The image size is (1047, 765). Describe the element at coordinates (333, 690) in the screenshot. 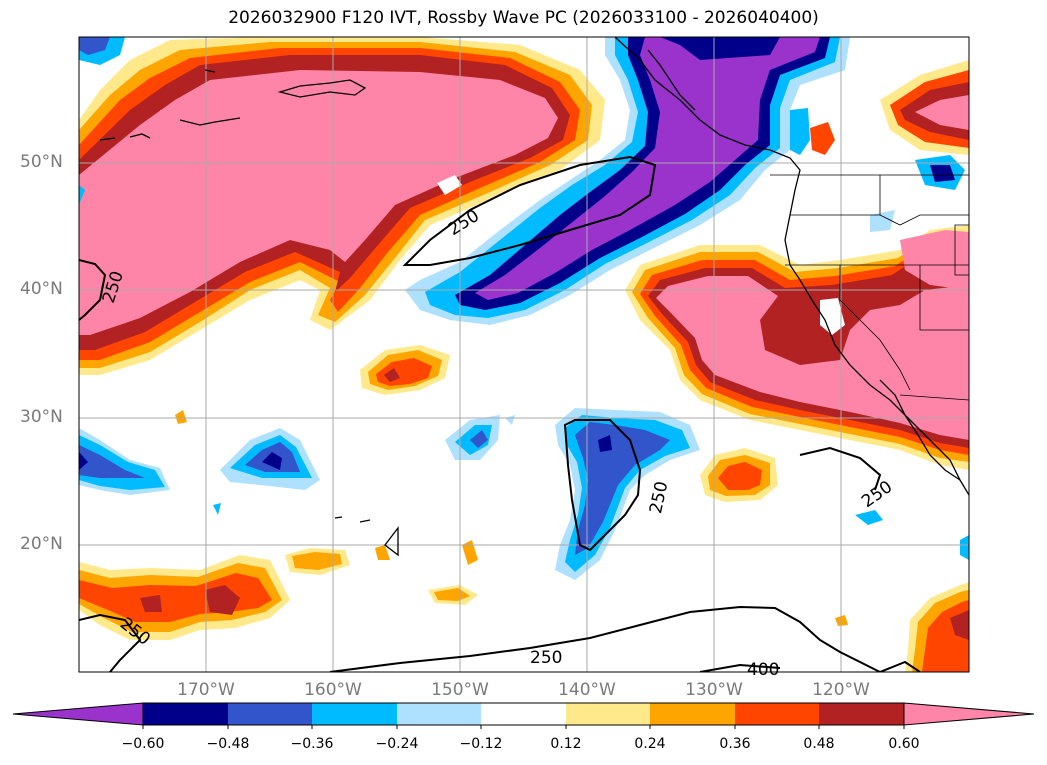

I see `lon-label-160w: 160°W` at that location.